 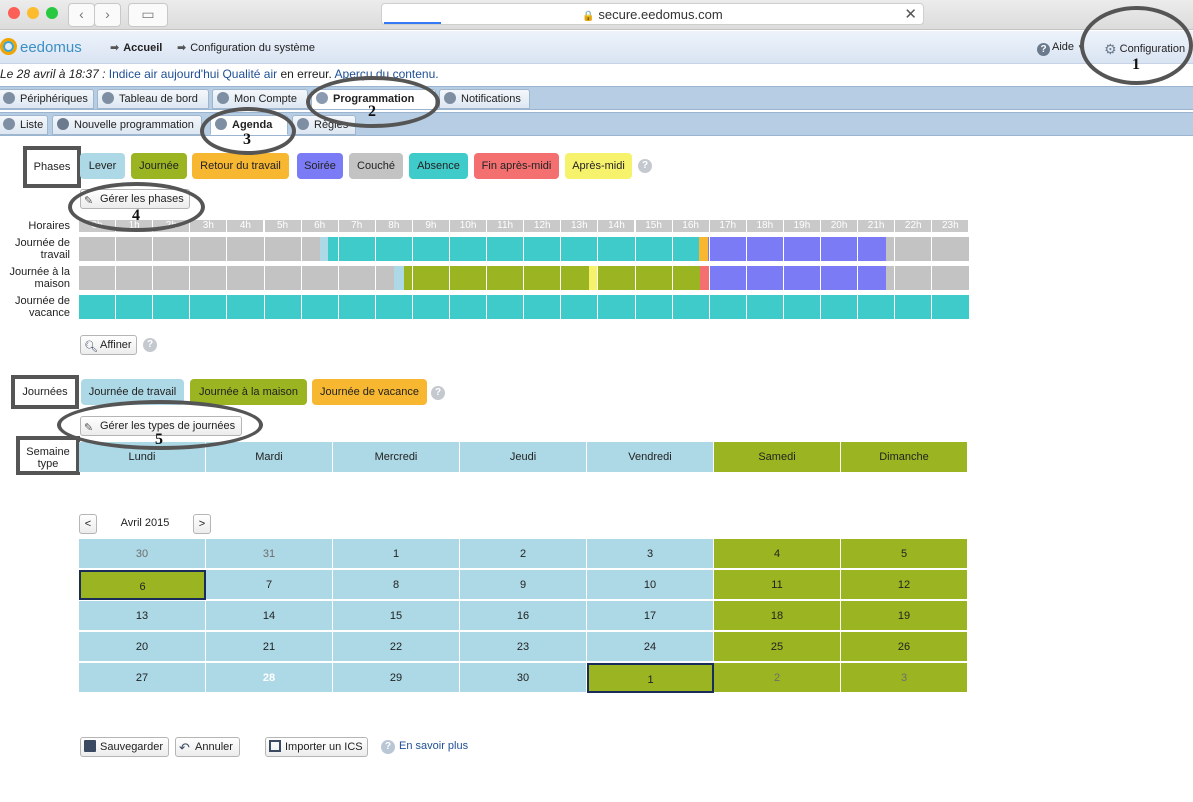 I want to click on phase-fin-apres-midi: Fin après-midi, so click(x=516, y=166).